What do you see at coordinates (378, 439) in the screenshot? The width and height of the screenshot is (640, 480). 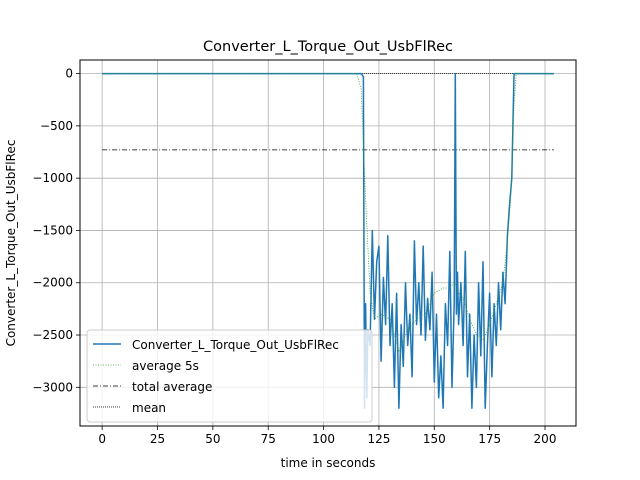 I see `x-tick-label: 125` at bounding box center [378, 439].